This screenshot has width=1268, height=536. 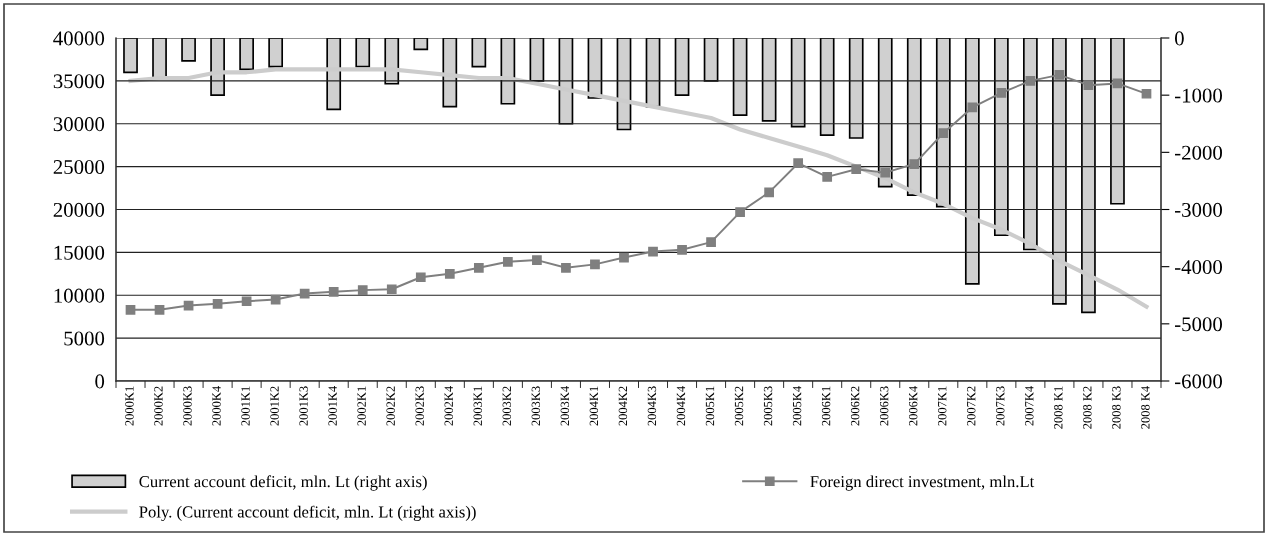 I want to click on y2-tick-label: -2000, so click(x=1198, y=152).